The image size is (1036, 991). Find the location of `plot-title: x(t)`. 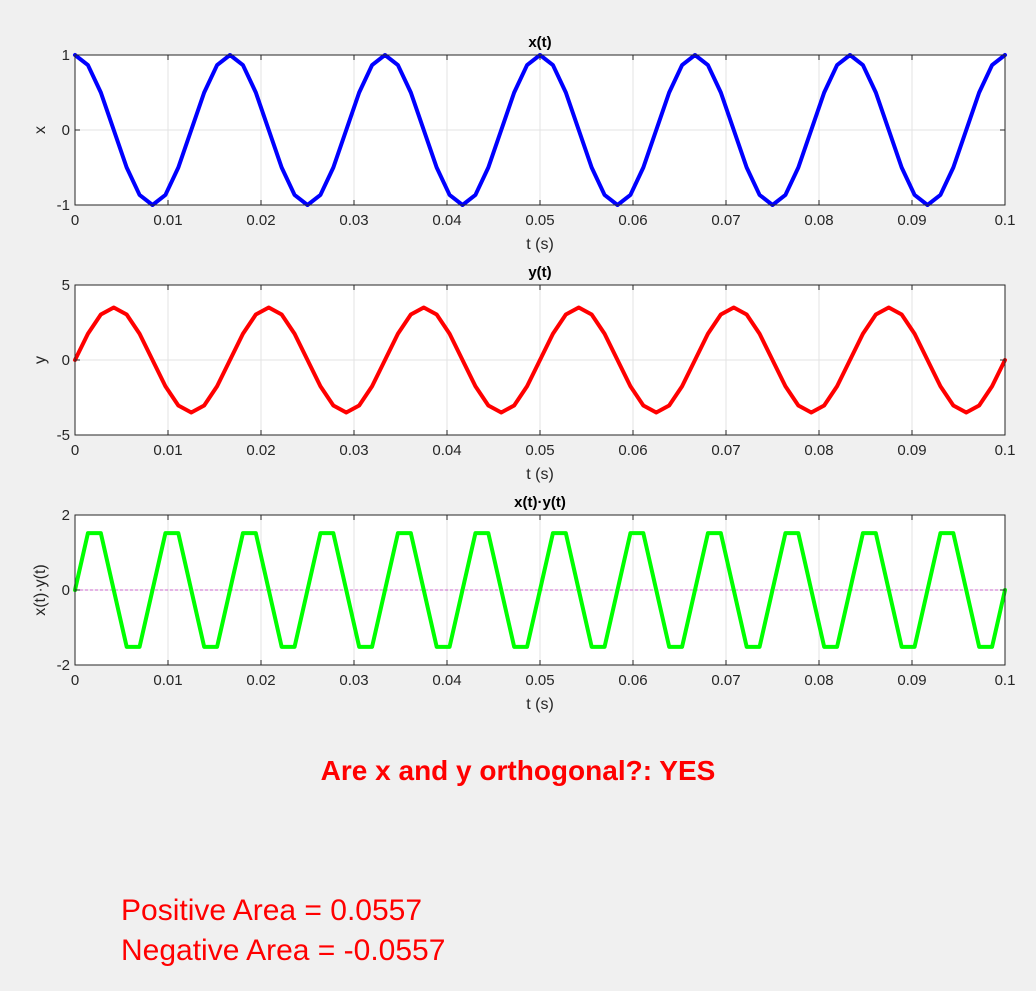

plot-title: x(t) is located at coordinates (539, 42).